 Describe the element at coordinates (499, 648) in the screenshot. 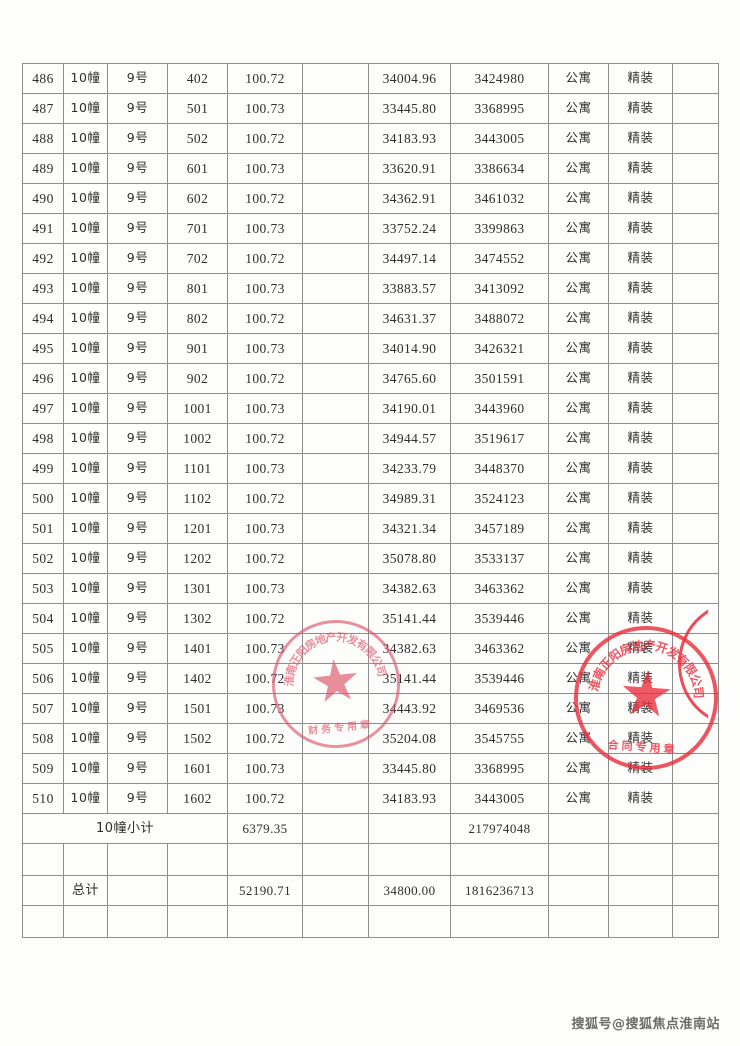

I see `cell-total-price: 3463362` at that location.